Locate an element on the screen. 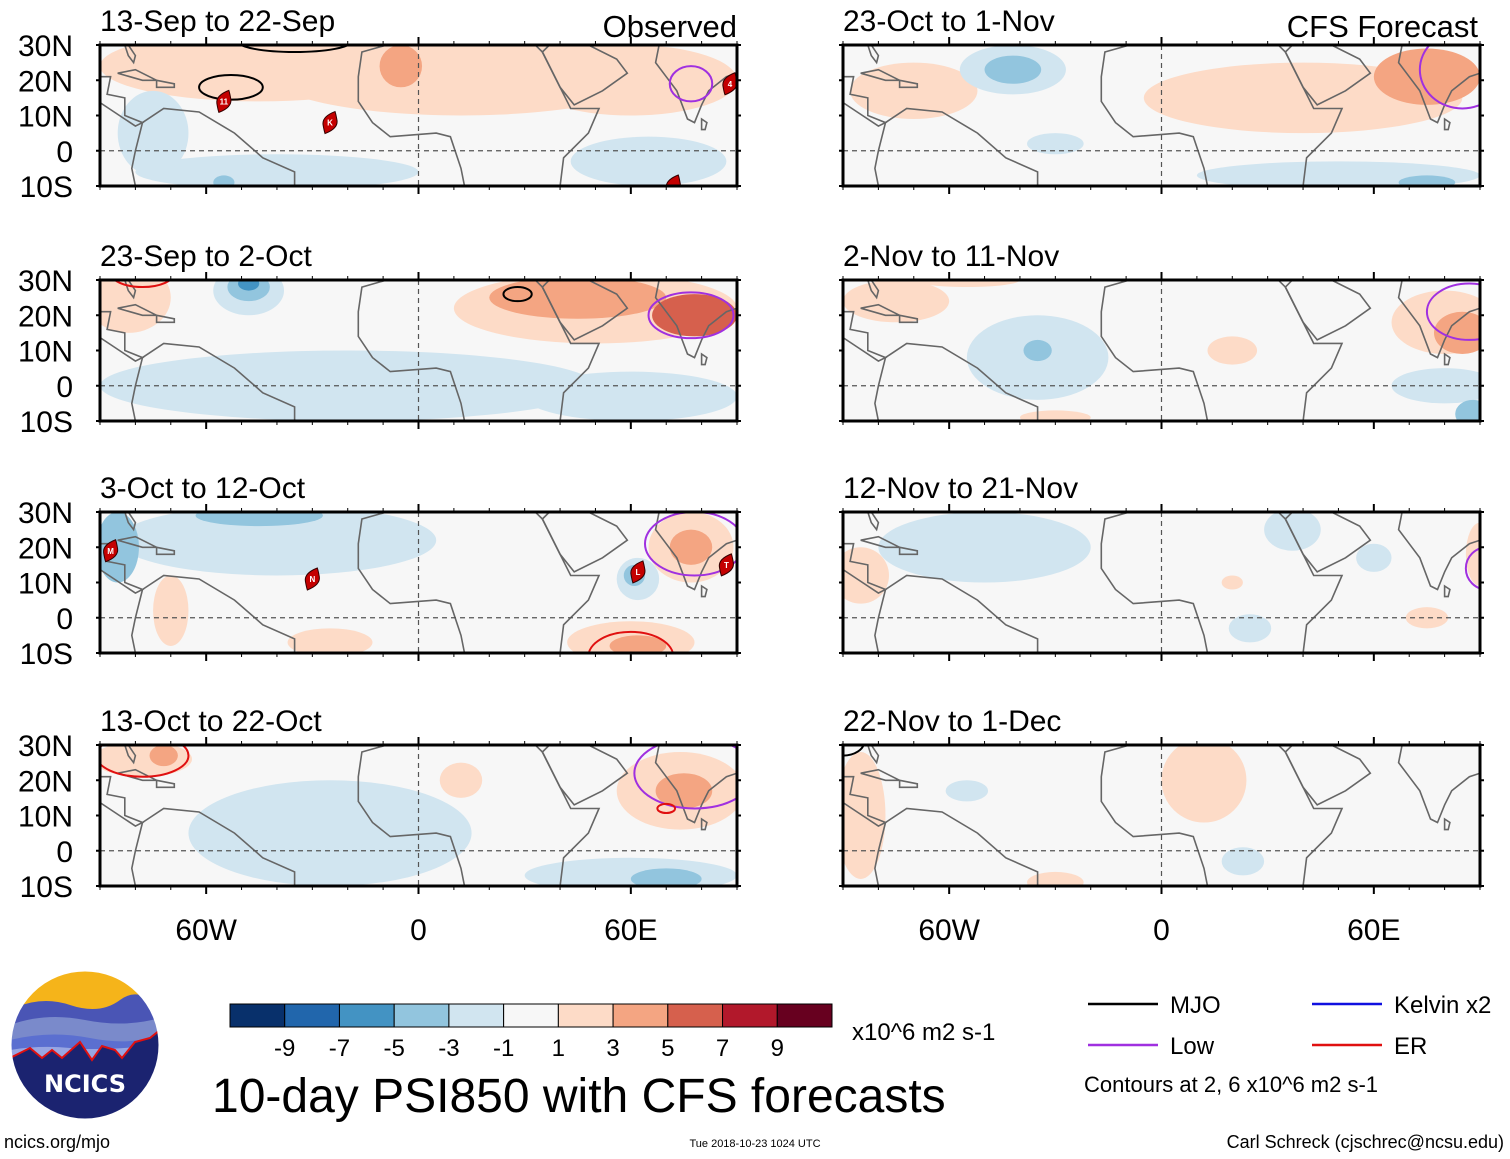 This screenshot has height=1159, width=1510. legend-item-mjo: MJO is located at coordinates (1154, 1005).